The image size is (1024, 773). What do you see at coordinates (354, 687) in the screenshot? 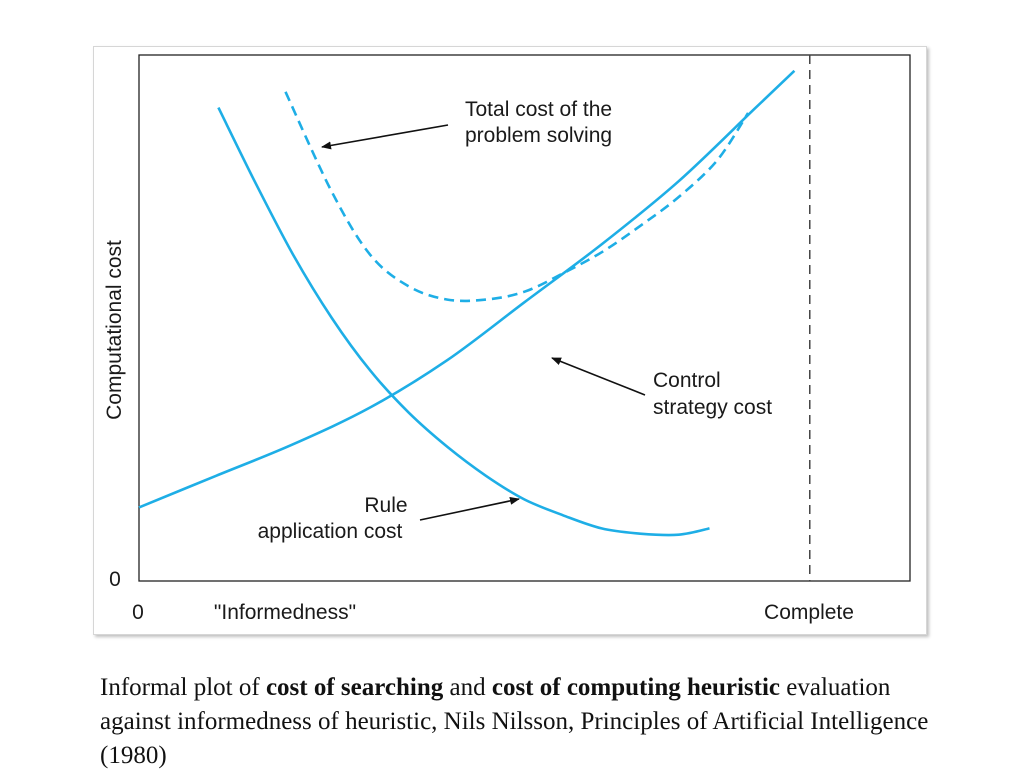
I see `caption-bold-cost-of-searching: cost of searching` at bounding box center [354, 687].